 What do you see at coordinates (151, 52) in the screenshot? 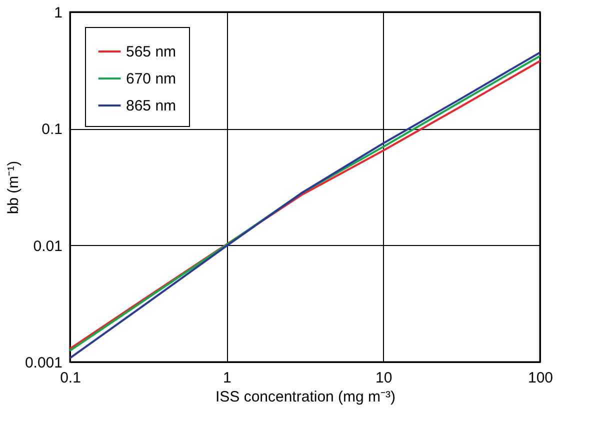
I see `legend-label: 565 nm` at bounding box center [151, 52].